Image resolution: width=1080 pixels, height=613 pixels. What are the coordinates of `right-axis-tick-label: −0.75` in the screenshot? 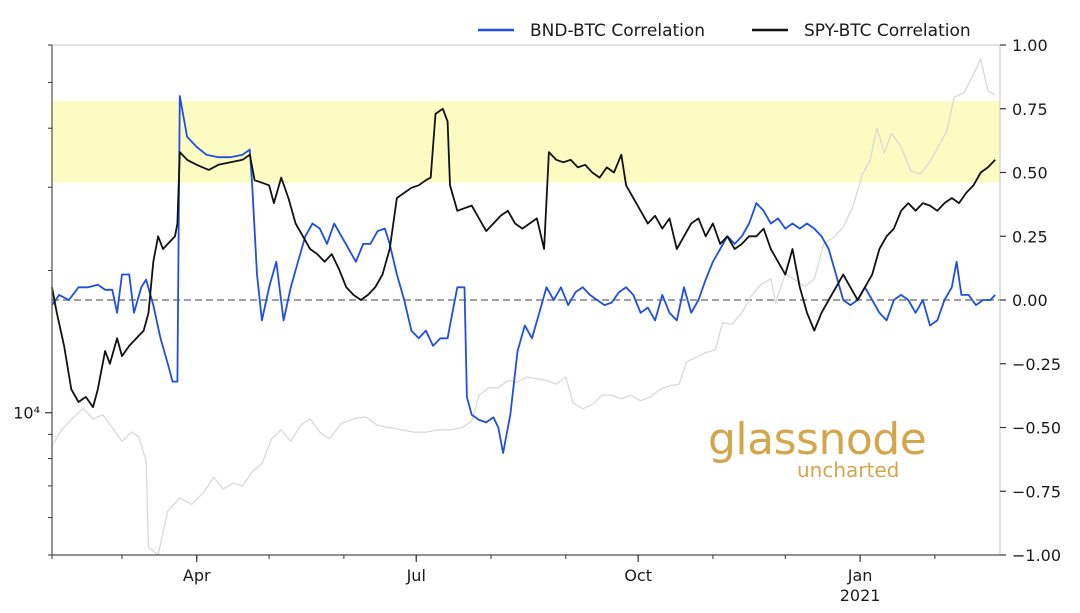 It's located at (1036, 491).